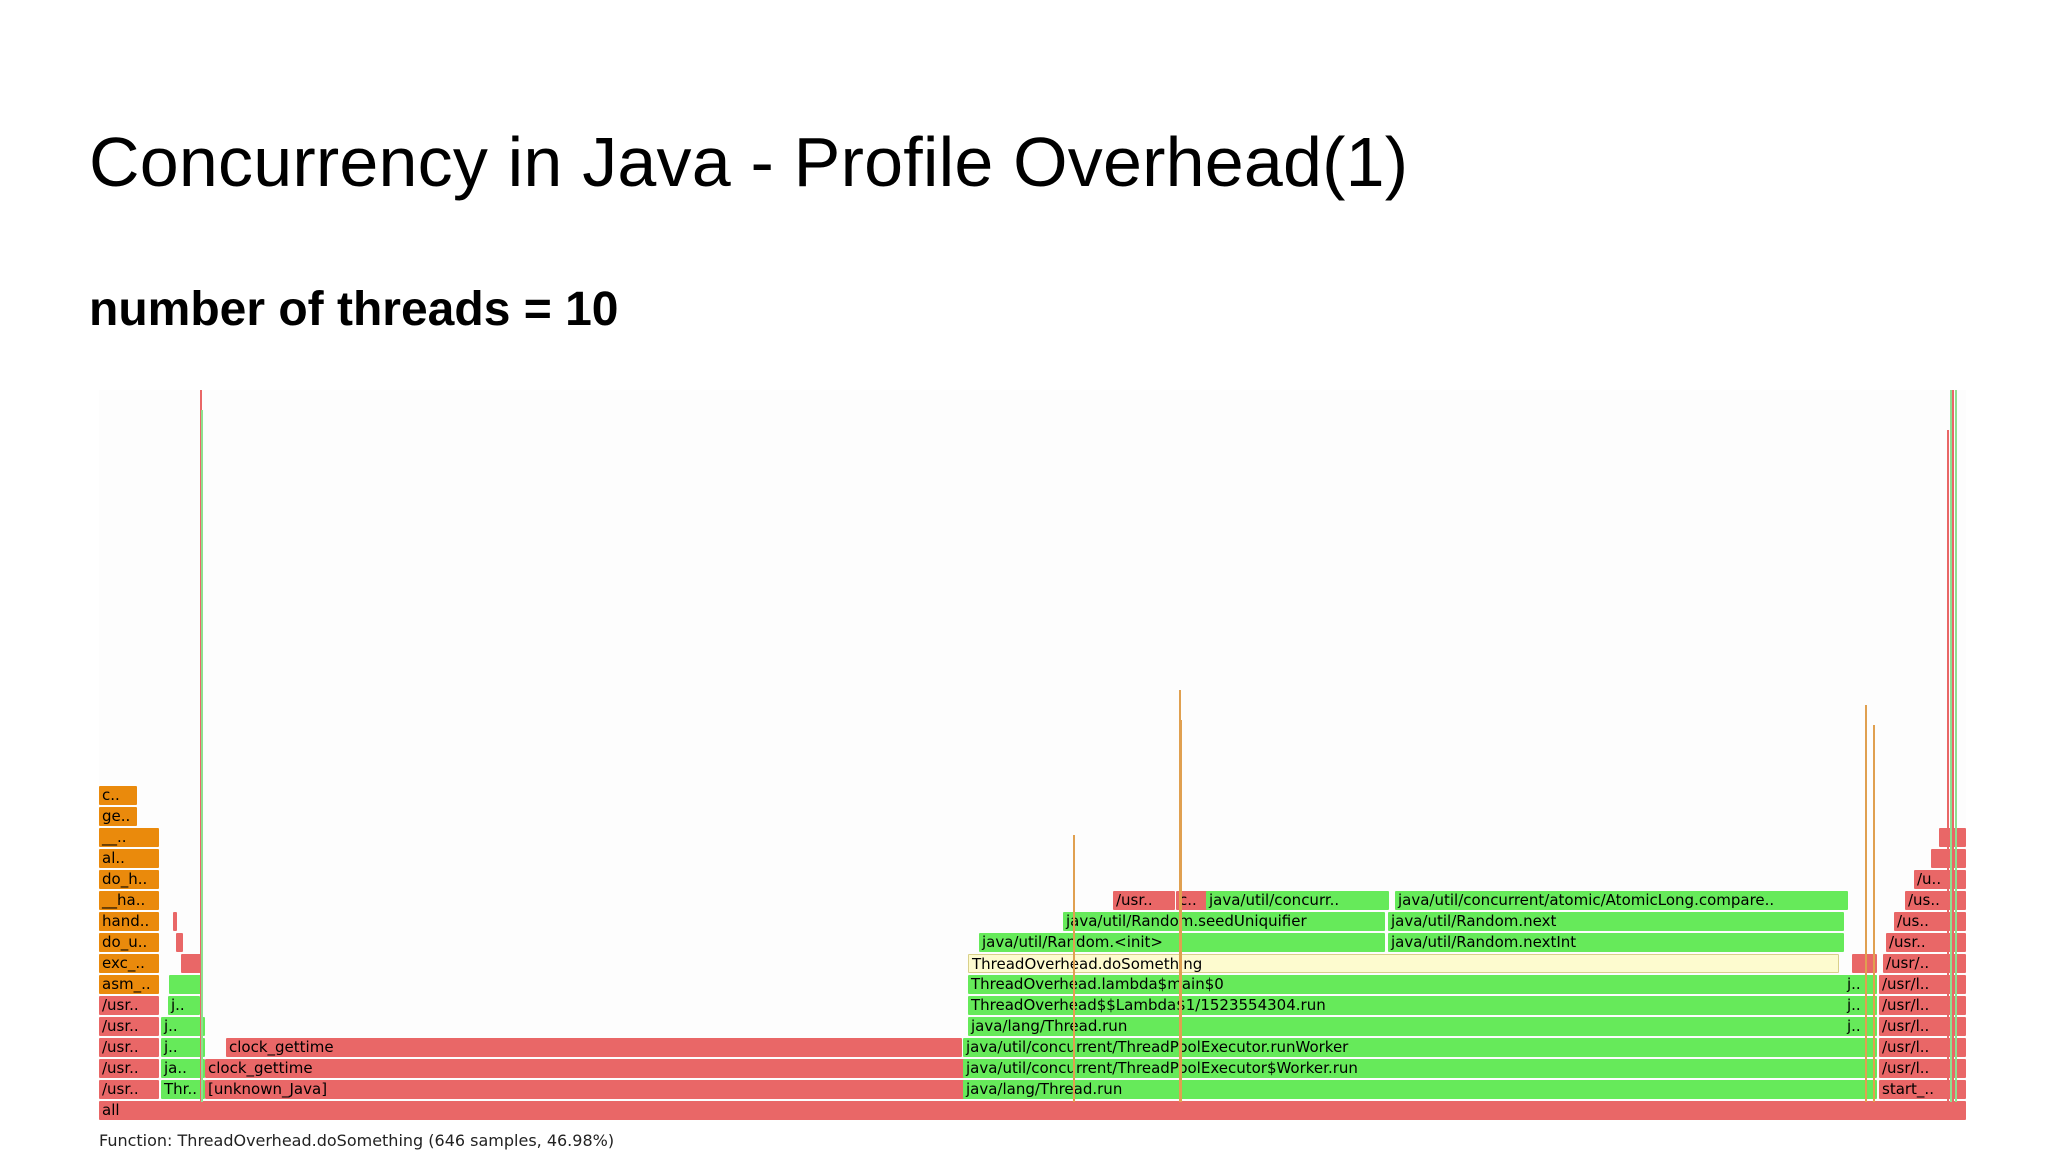 Image resolution: width=2048 pixels, height=1152 pixels. Describe the element at coordinates (1940, 879) in the screenshot. I see `flame-frame: /u..` at that location.